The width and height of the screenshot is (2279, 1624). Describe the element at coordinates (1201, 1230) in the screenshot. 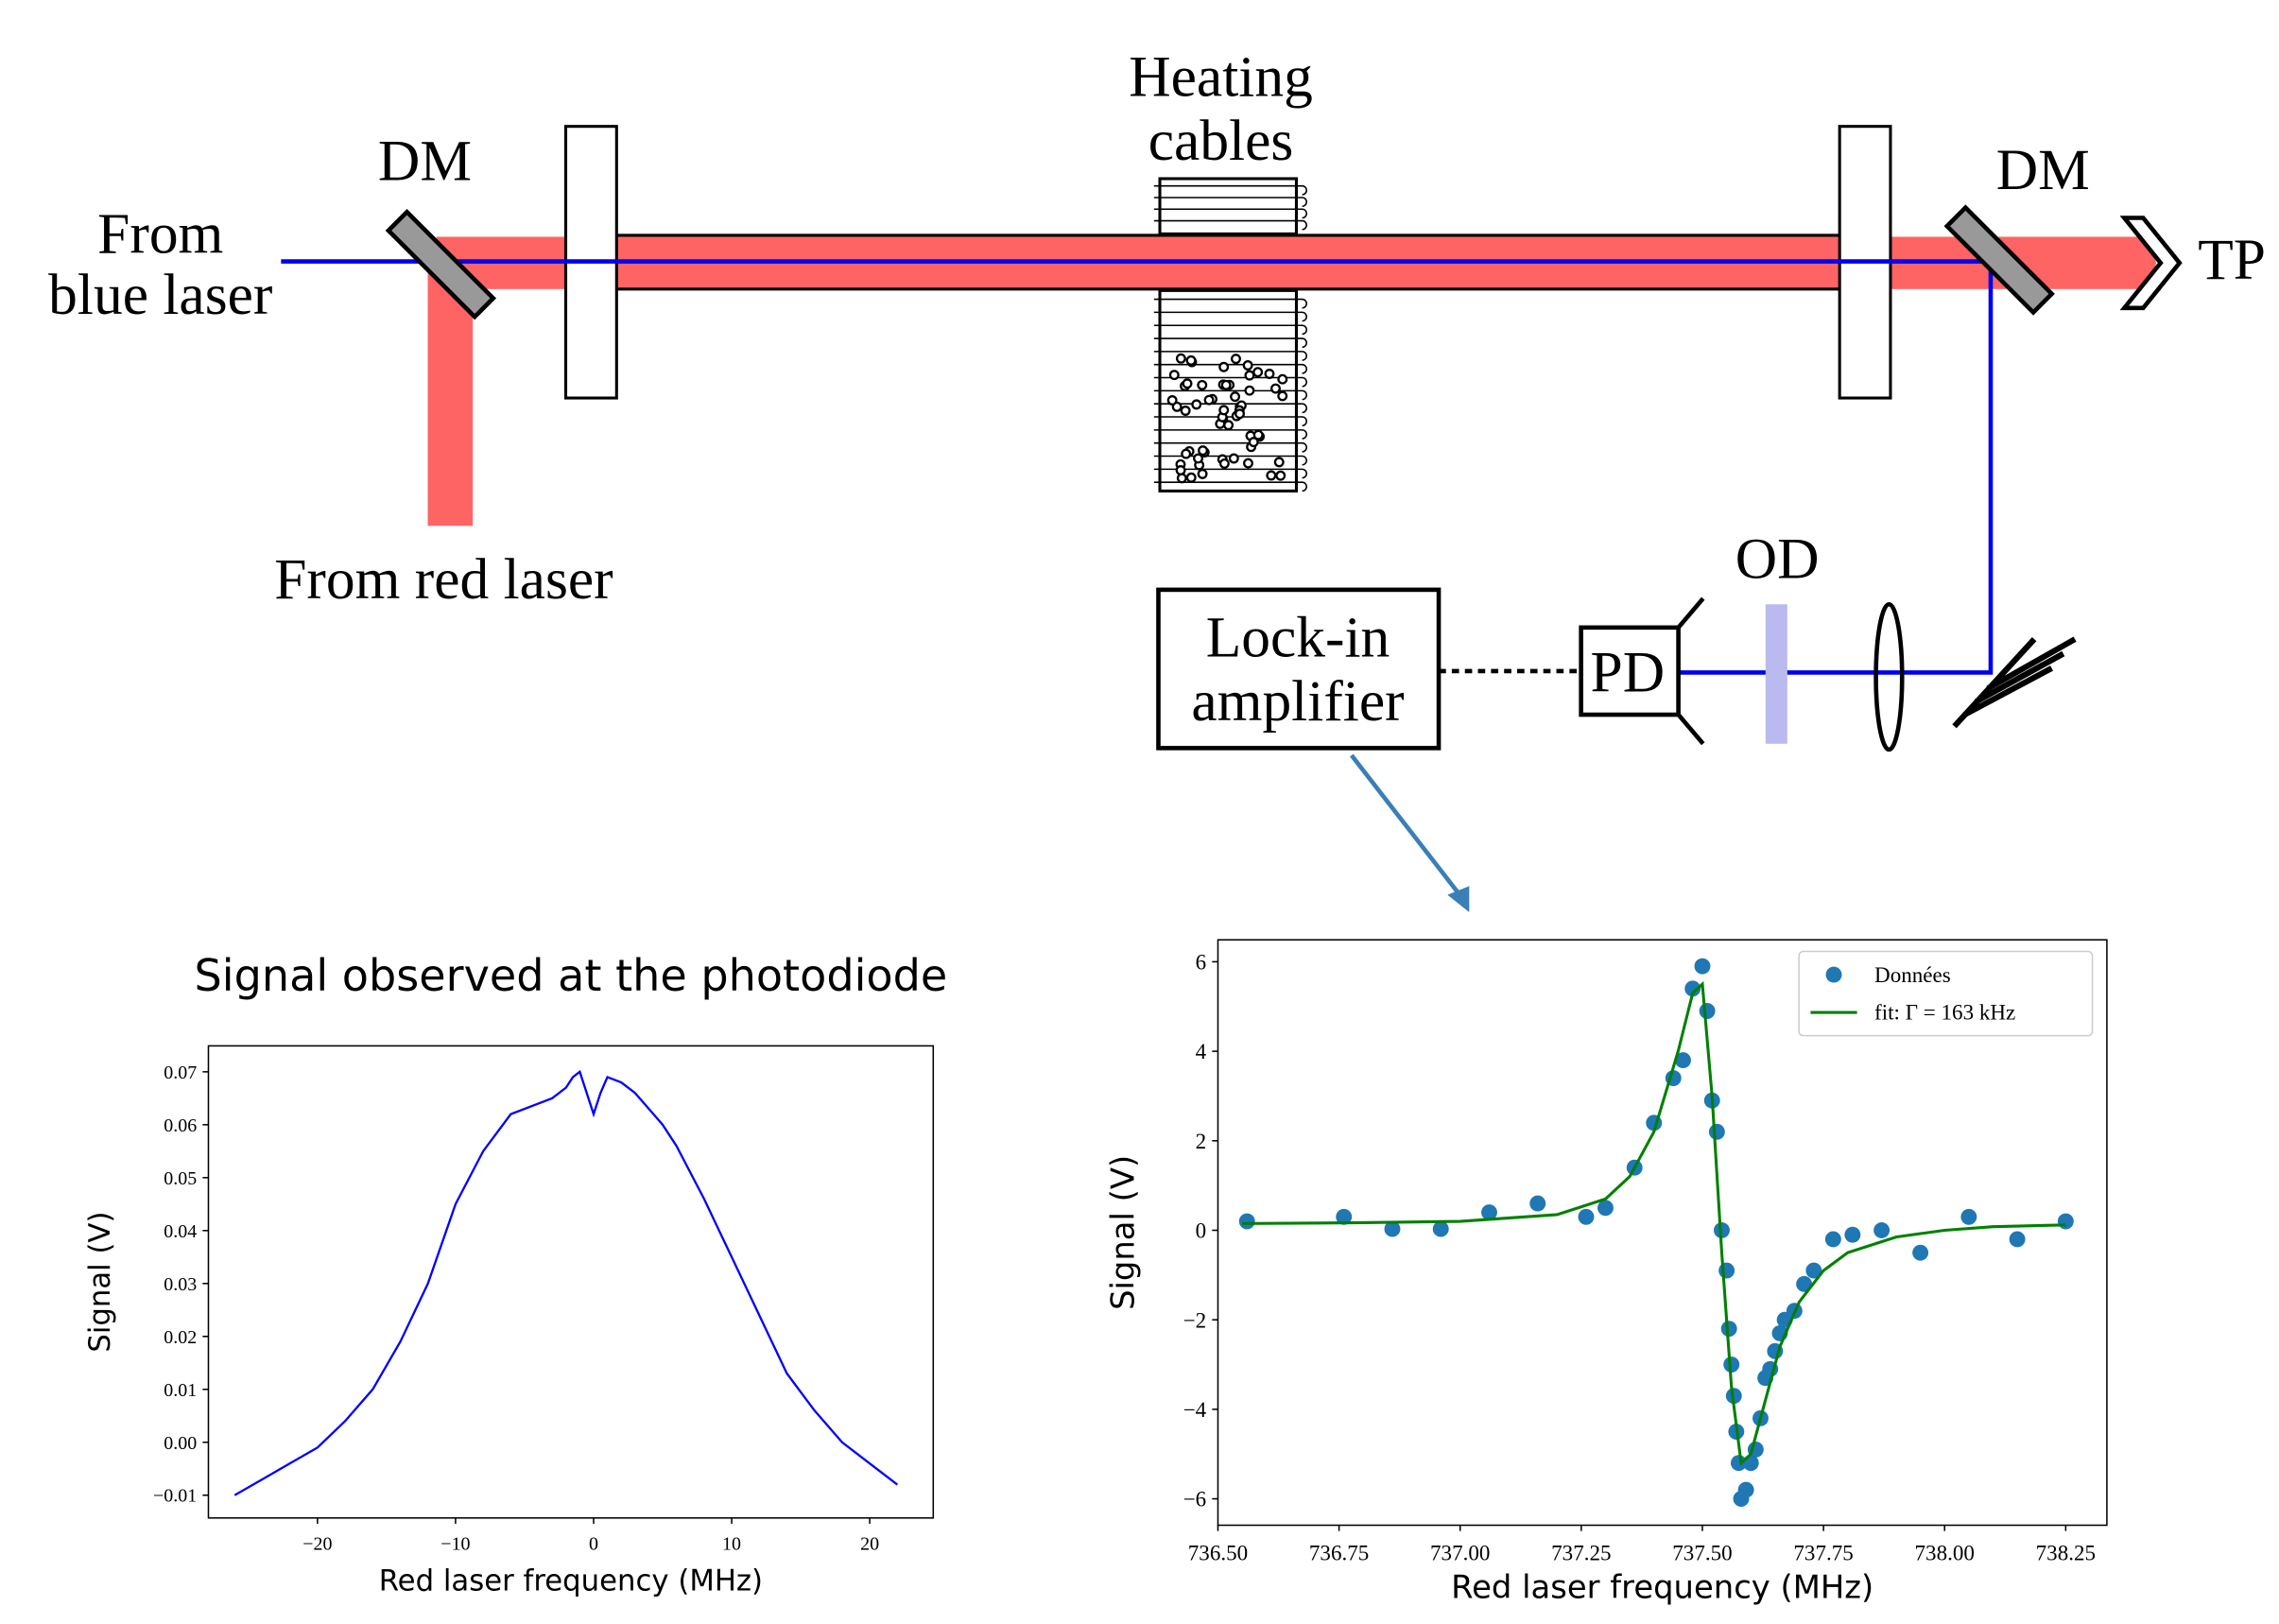

I see `y-tick-label: 0` at that location.